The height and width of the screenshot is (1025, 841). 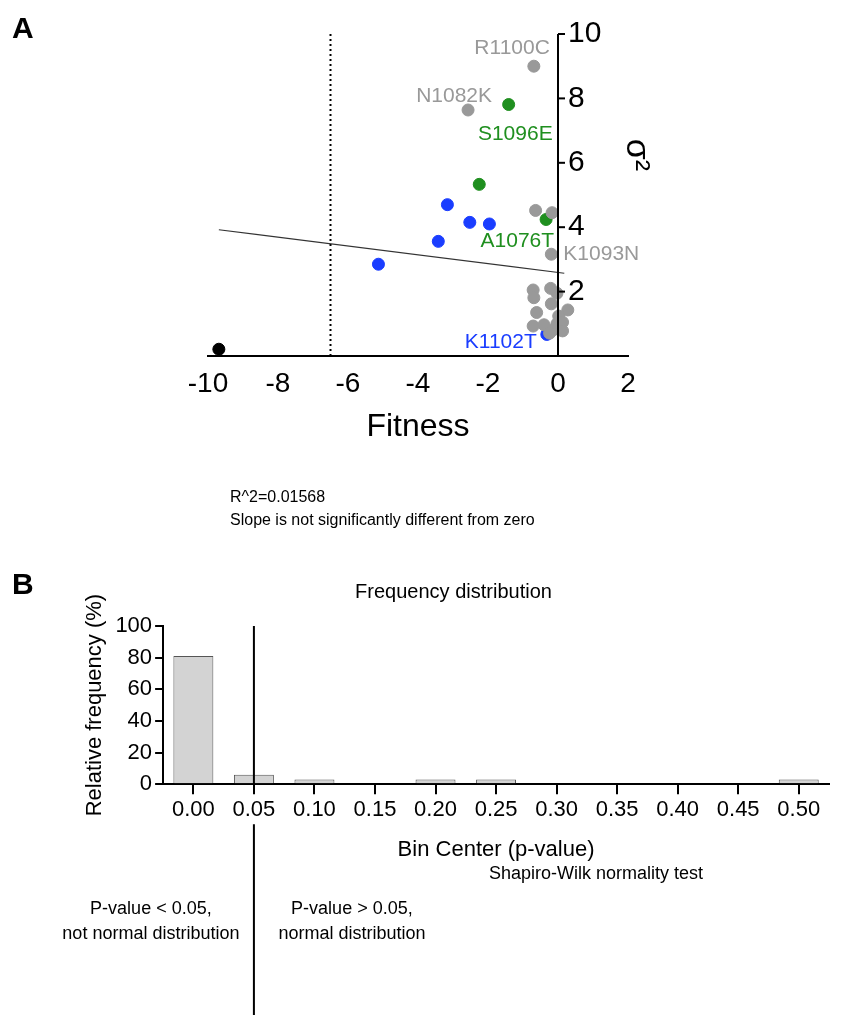 I want to click on chart-title: Frequency distribution, so click(x=453, y=590).